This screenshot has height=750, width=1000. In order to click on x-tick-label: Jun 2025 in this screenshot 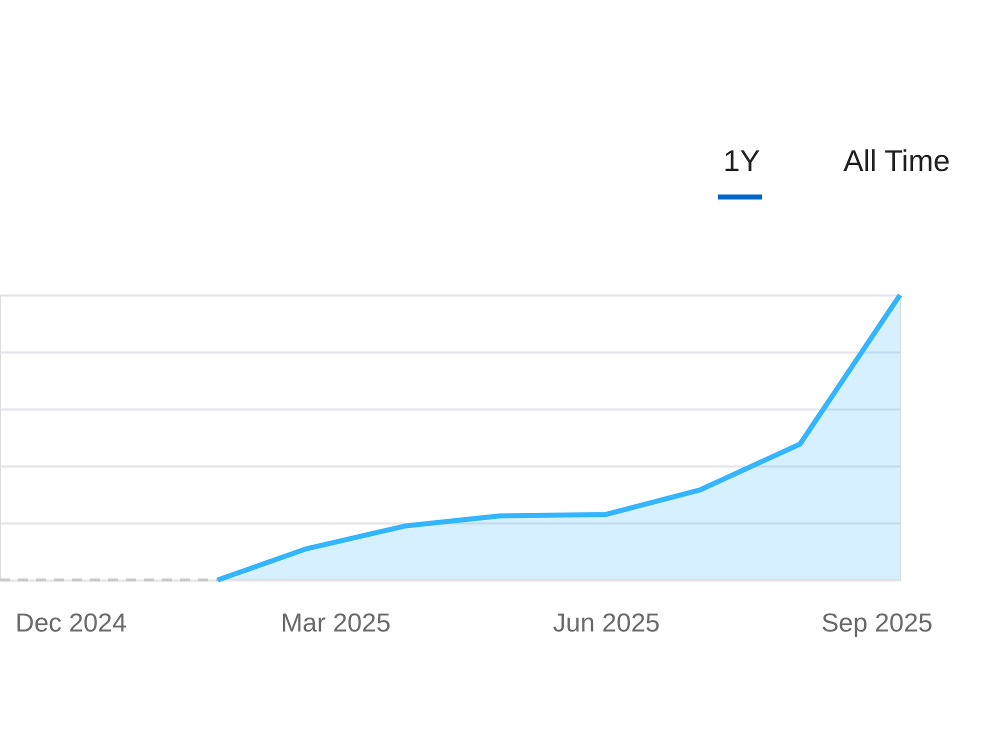, I will do `click(606, 623)`.